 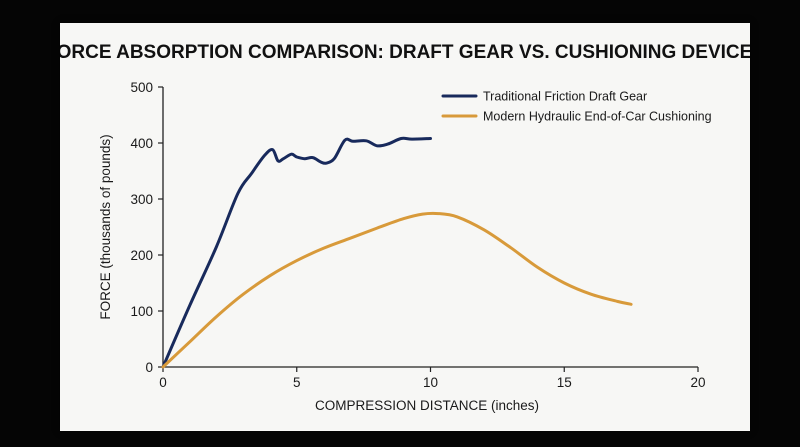 What do you see at coordinates (697, 382) in the screenshot?
I see `x-tick-label: 20` at bounding box center [697, 382].